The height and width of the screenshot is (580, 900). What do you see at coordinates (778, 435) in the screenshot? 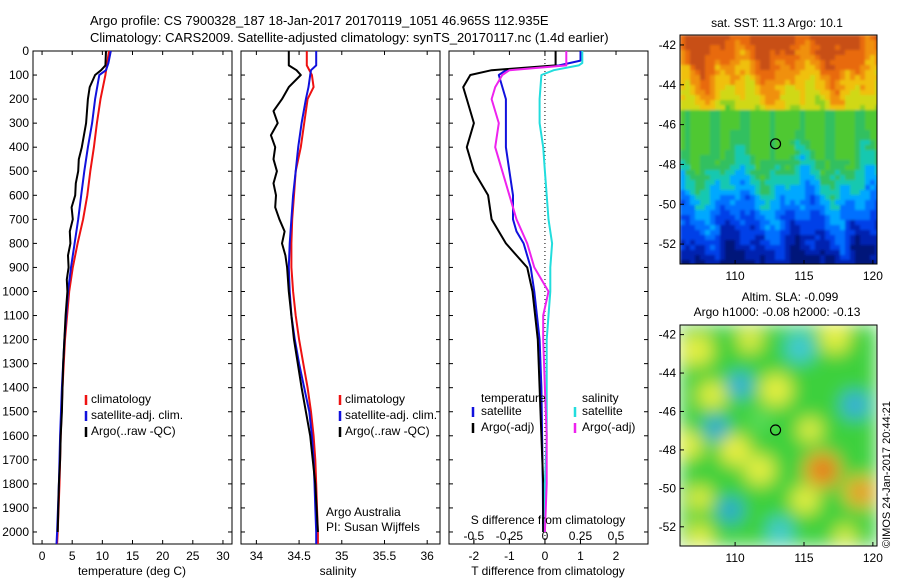
I see `sla-heatmap` at bounding box center [778, 435].